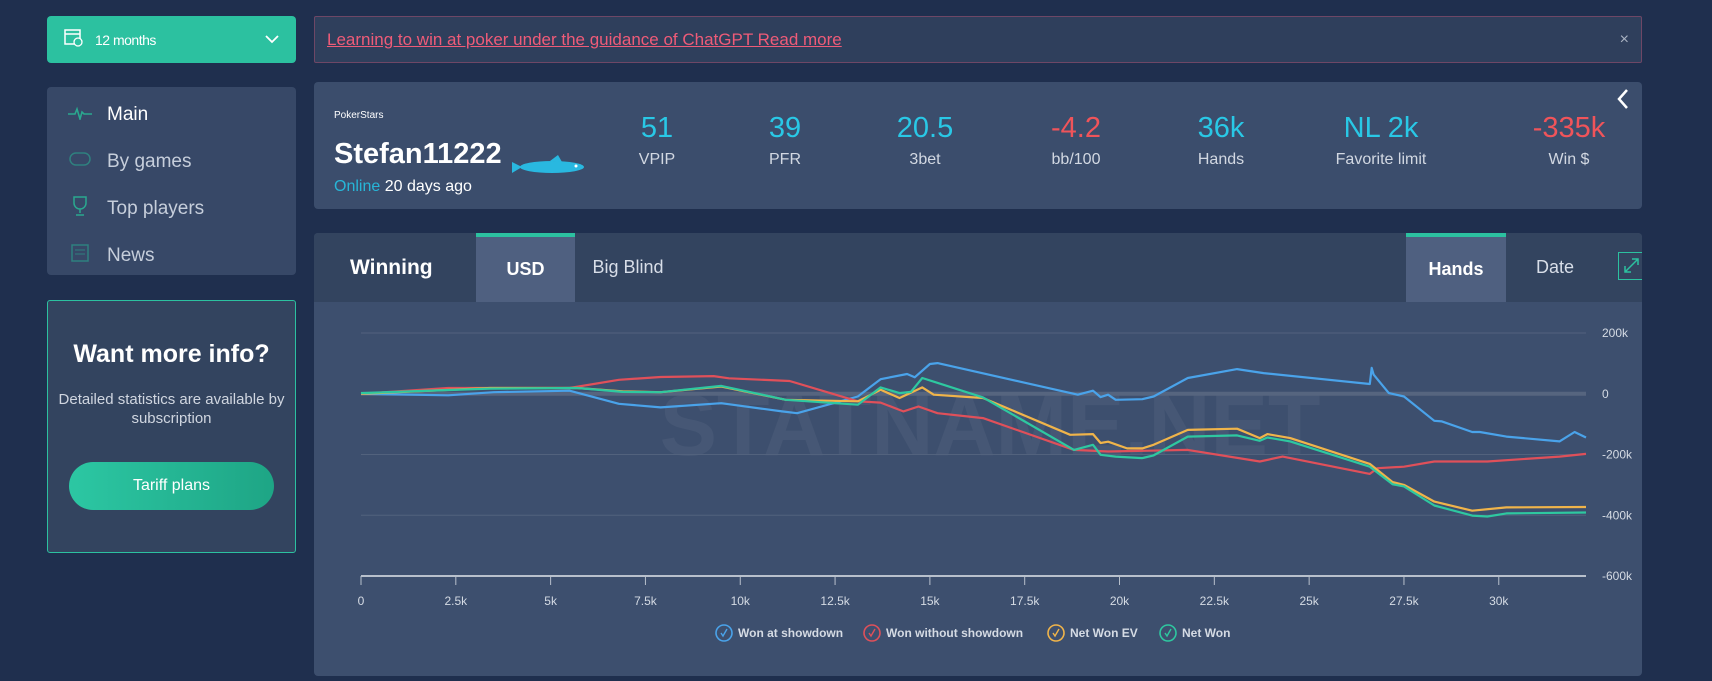 The image size is (1712, 681). I want to click on series-line-won-without-showdown, so click(973, 425).